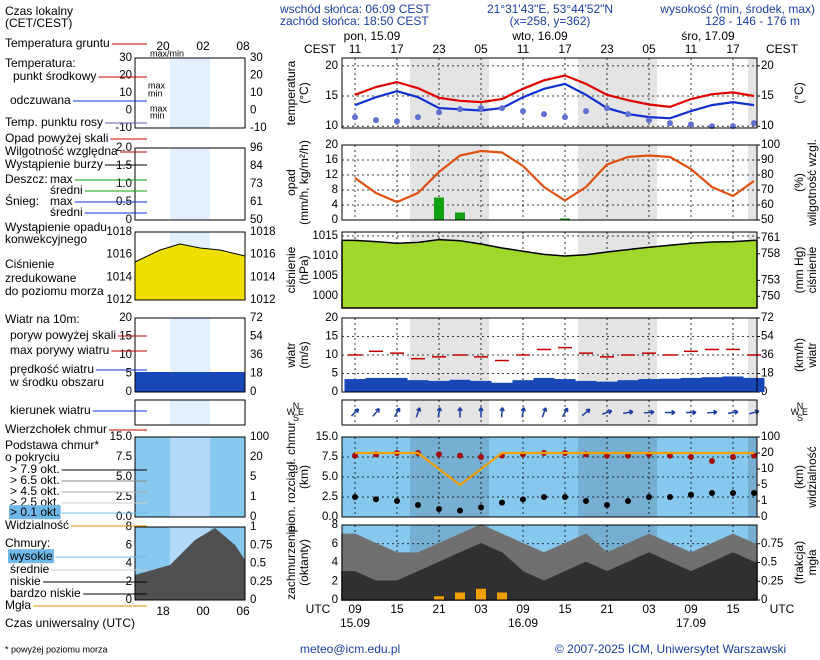 The width and height of the screenshot is (820, 660). What do you see at coordinates (243, 46) in the screenshot?
I see `legend-top-hour: 08` at bounding box center [243, 46].